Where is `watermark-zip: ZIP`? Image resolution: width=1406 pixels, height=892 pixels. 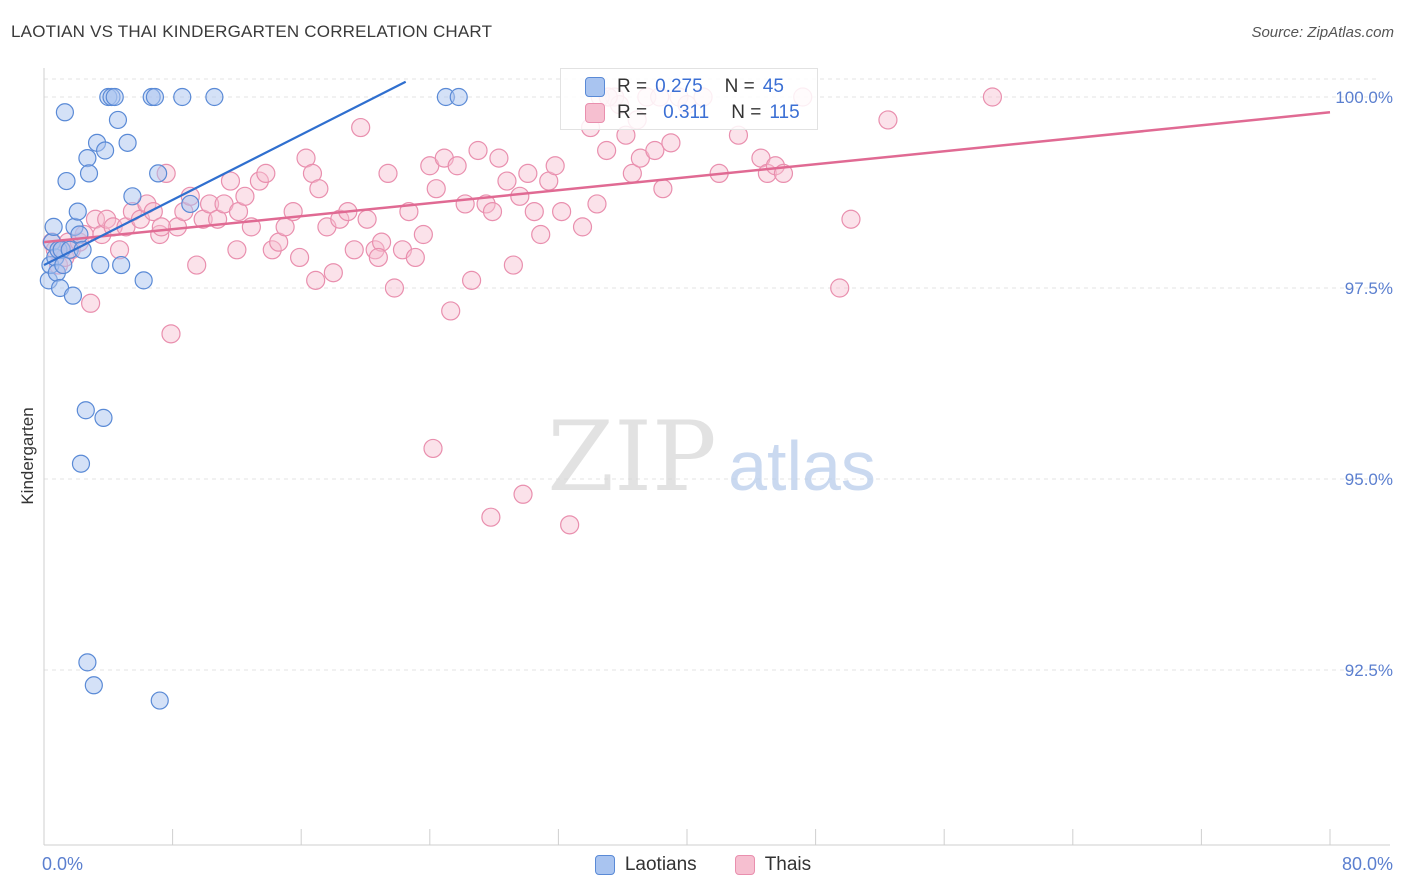 watermark-zip: ZIP is located at coordinates (631, 457).